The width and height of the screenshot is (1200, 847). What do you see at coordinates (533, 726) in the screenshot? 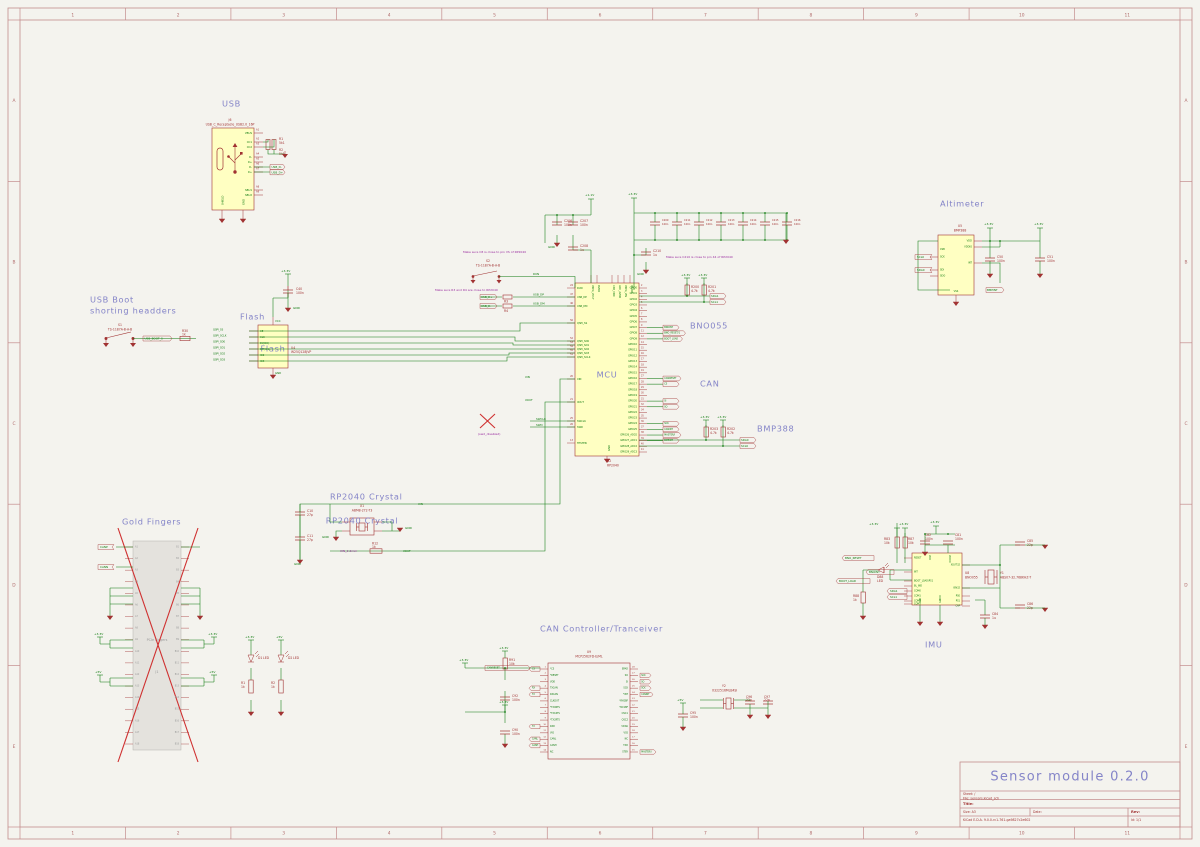
I see `can-net-label: TX` at bounding box center [533, 726].